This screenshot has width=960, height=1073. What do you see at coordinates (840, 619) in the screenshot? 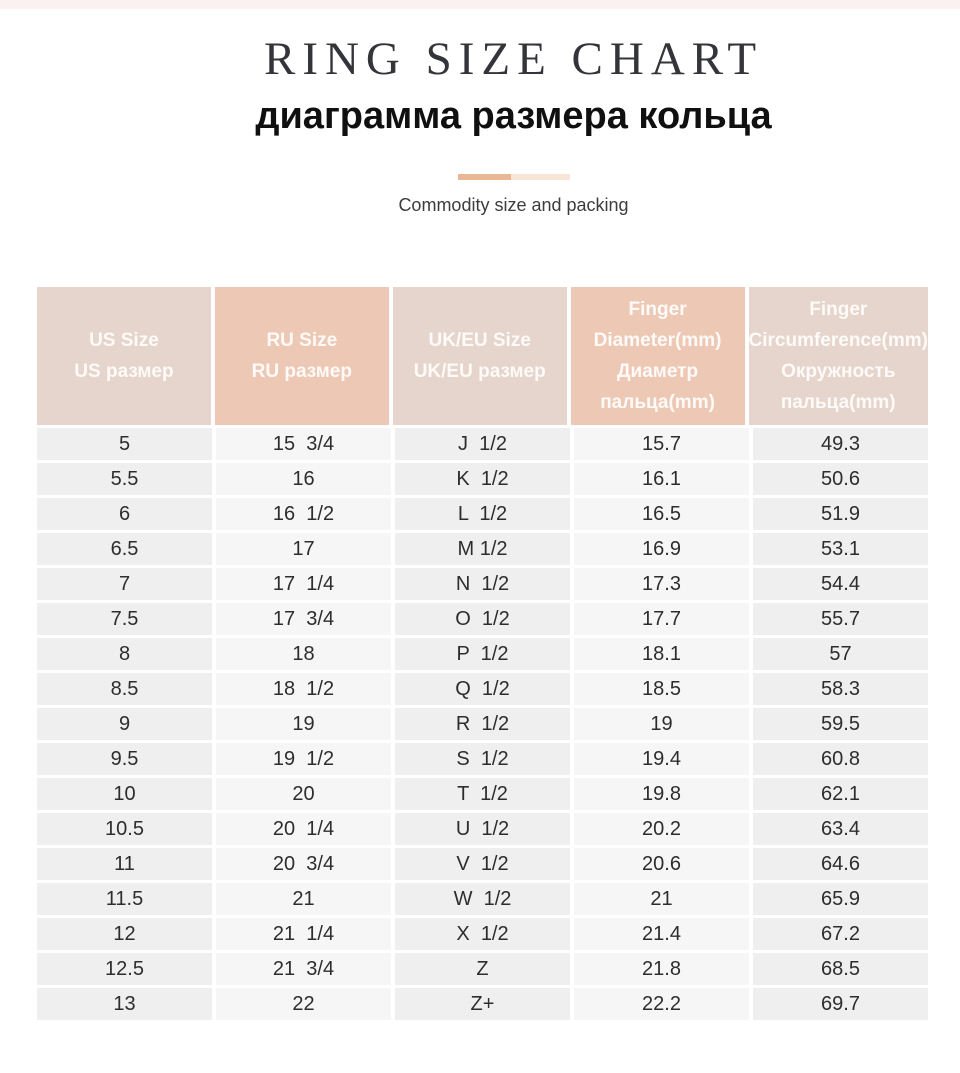
I see `table-cell: 55.7` at bounding box center [840, 619].